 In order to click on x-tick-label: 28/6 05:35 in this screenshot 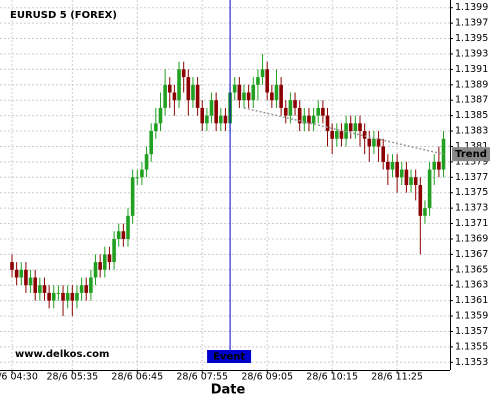, I will do `click(72, 377)`.